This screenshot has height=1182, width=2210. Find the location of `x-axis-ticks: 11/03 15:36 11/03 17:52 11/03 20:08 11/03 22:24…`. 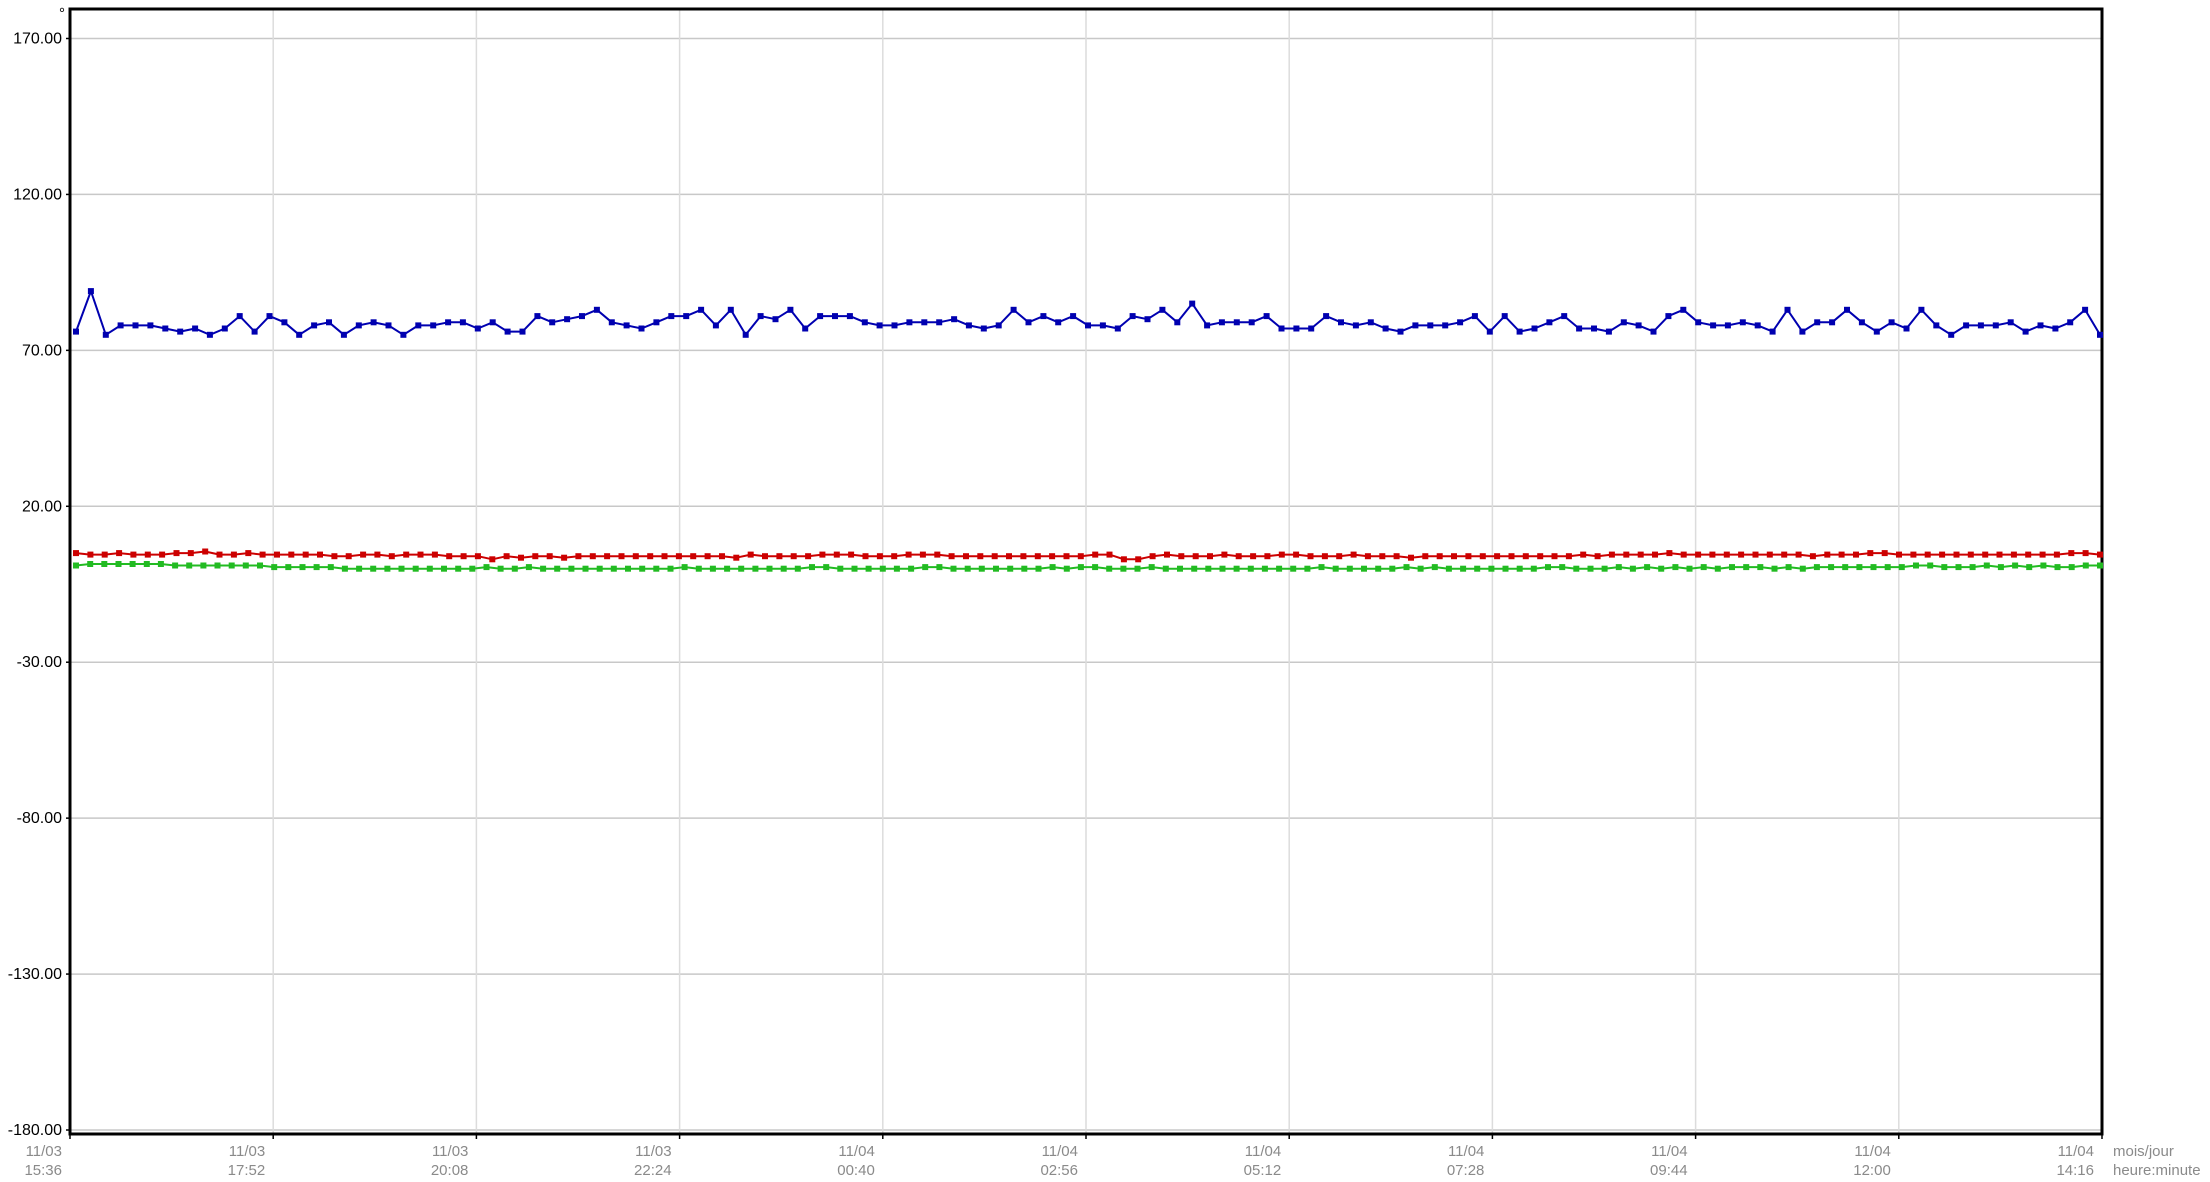

x-axis-ticks: 11/03 15:36 11/03 17:52 11/03 20:08 11/03 22:24… is located at coordinates (1063, 1156).